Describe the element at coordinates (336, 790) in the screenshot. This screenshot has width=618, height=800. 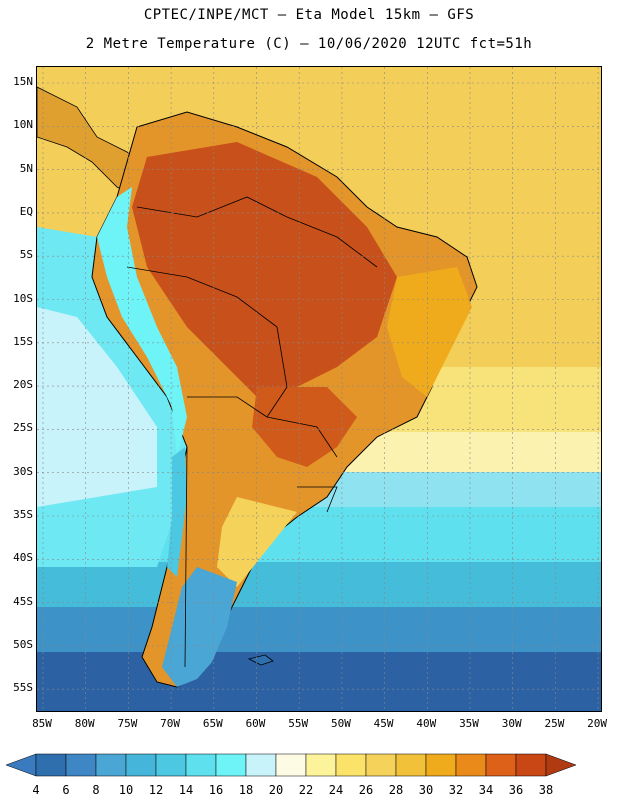
I see `colorbar-tick-label: 24` at that location.